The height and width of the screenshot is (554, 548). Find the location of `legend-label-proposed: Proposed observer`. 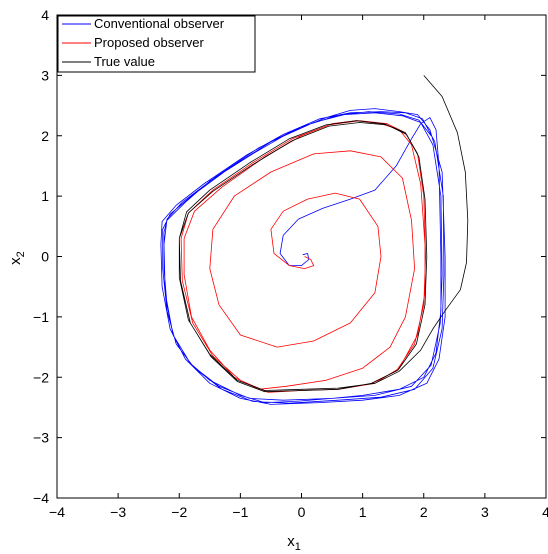

legend-label-proposed: Proposed observer is located at coordinates (149, 42).